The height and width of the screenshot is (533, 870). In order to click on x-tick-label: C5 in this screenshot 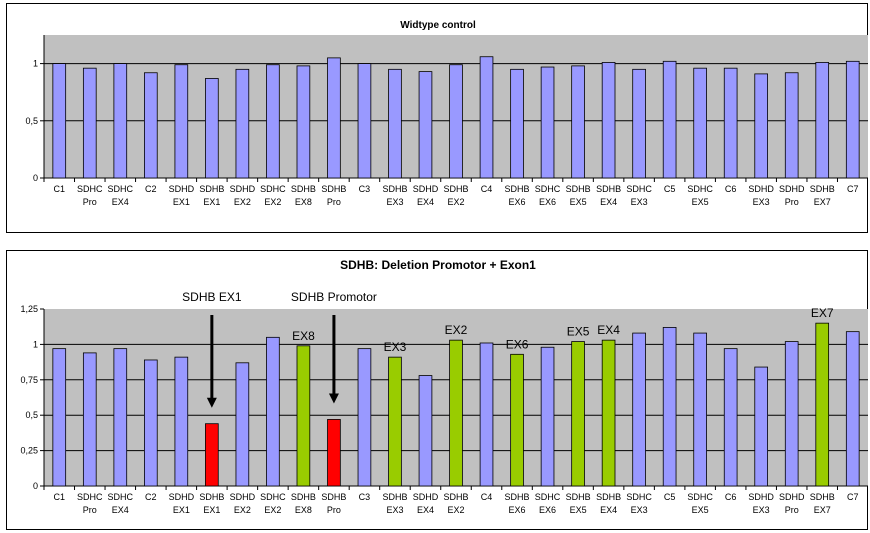, I will do `click(670, 189)`.